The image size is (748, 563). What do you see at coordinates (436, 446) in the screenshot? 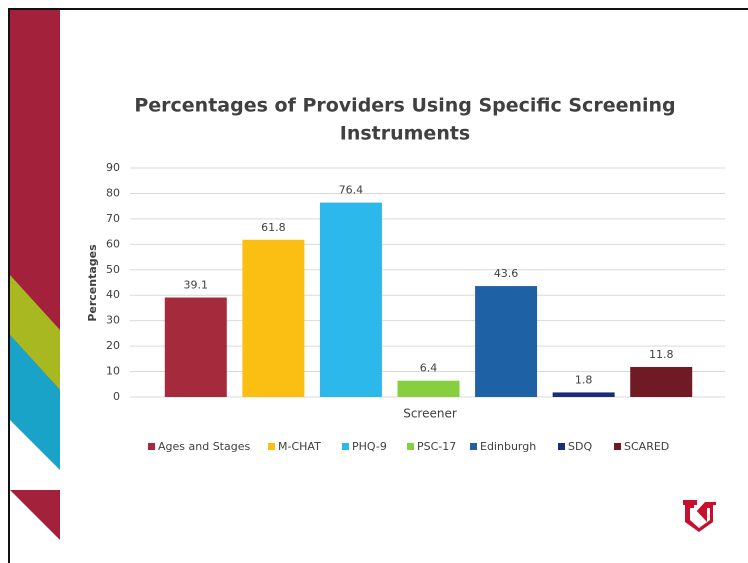
I see `legend-label: PSC-17` at bounding box center [436, 446].